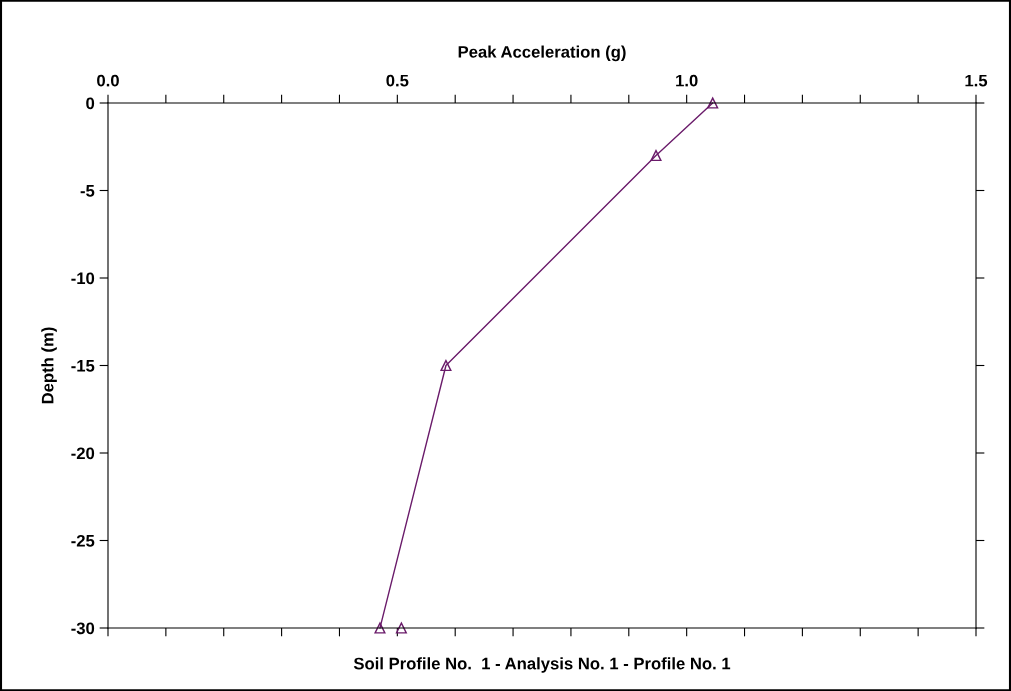 This screenshot has width=1011, height=691. Describe the element at coordinates (90, 103) in the screenshot. I see `y-tick-label: 0` at that location.